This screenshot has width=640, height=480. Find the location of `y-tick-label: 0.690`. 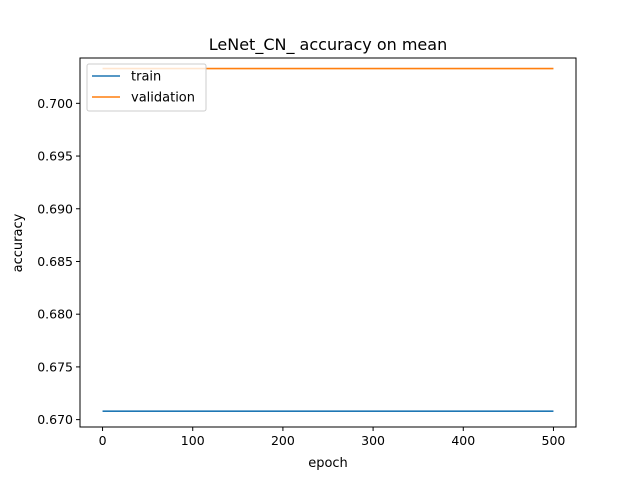

y-tick-label: 0.690 is located at coordinates (55, 208).